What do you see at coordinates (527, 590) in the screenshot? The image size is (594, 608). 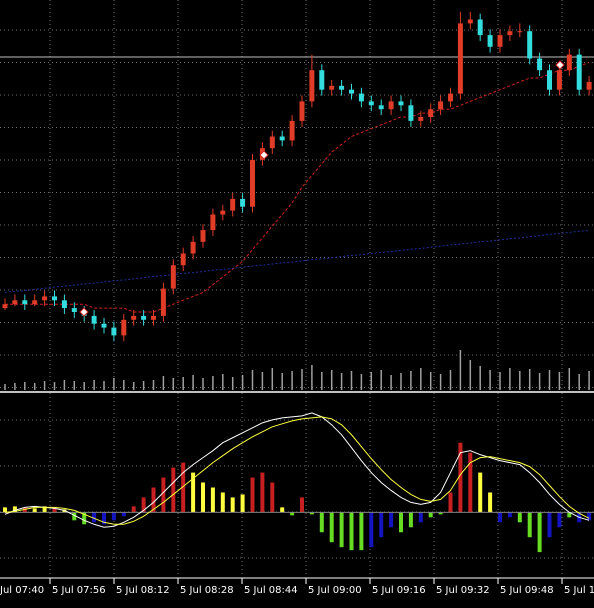 I see `x-tick-label: 5 Jul 09:48` at bounding box center [527, 590].